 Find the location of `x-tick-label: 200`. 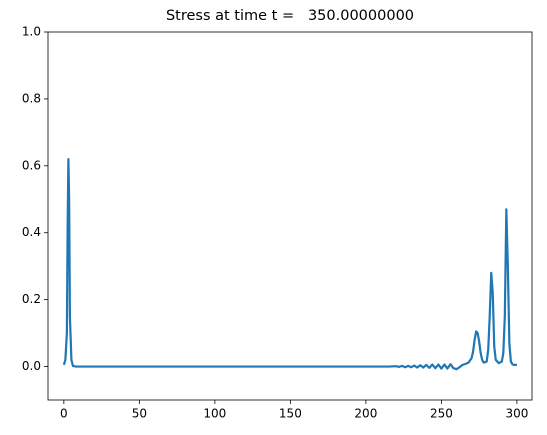

x-tick-label: 200 is located at coordinates (365, 414).